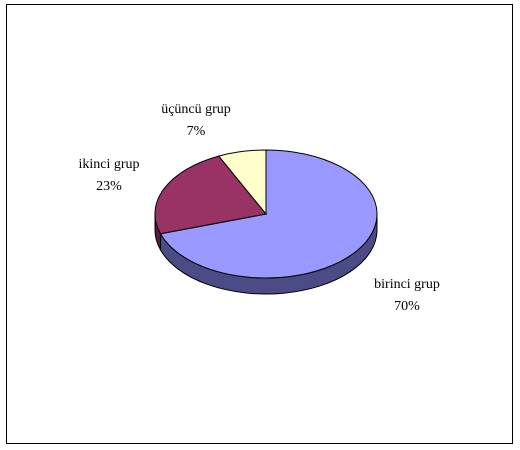 The width and height of the screenshot is (520, 450). I want to click on pie-slice-nc-grup, so click(242, 182).